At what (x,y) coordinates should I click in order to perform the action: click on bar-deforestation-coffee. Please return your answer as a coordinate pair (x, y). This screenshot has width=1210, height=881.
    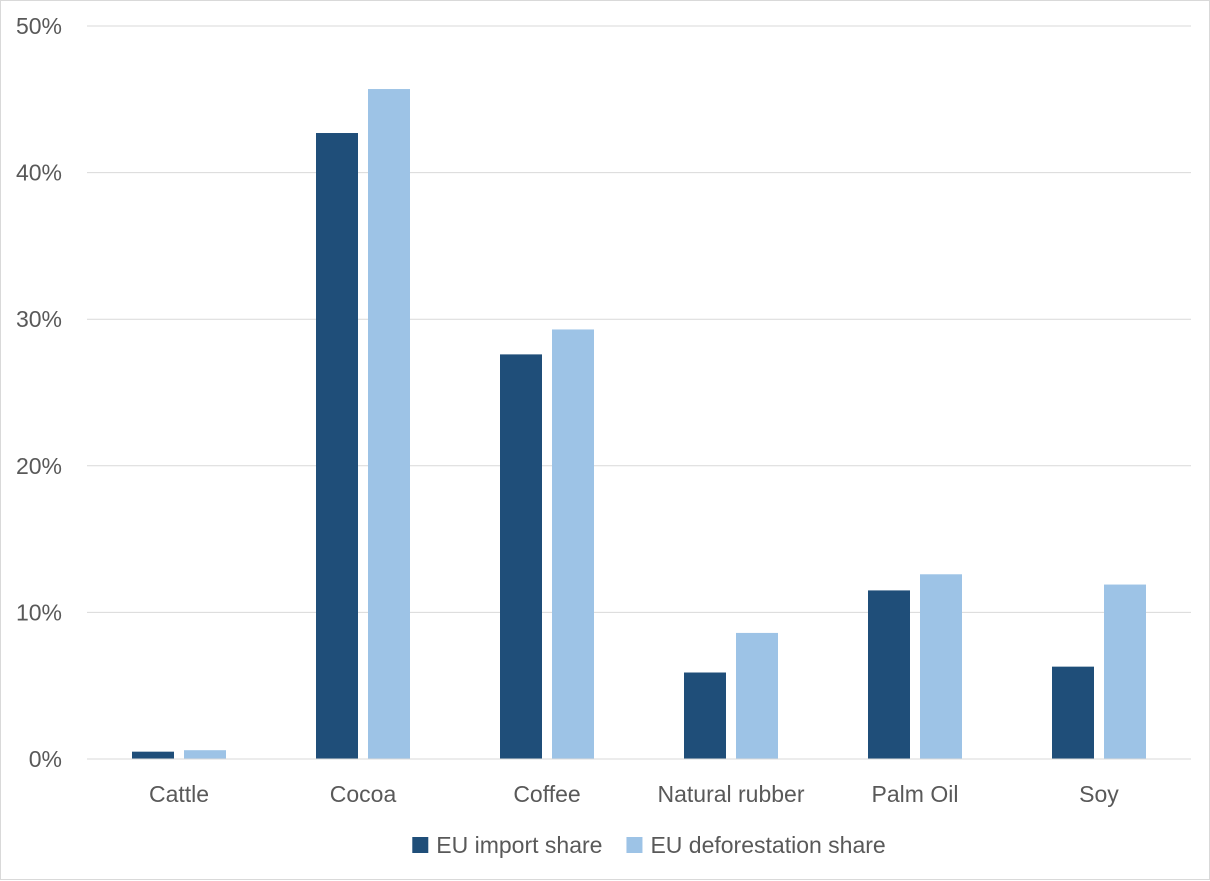
    Looking at the image, I should click on (573, 544).